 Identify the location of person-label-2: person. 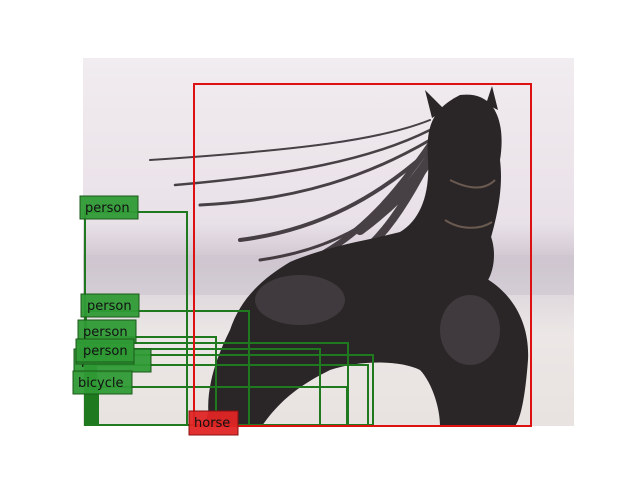
(110, 305).